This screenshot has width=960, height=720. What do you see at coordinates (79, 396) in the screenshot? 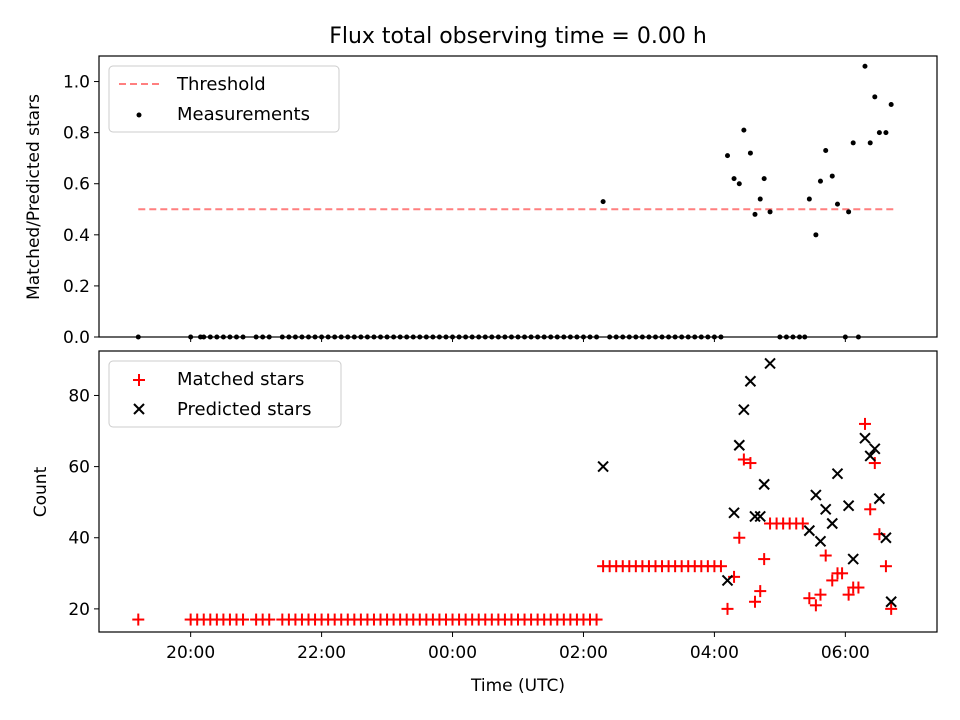
I see `bottom-y-tick-label: 80` at bounding box center [79, 396].